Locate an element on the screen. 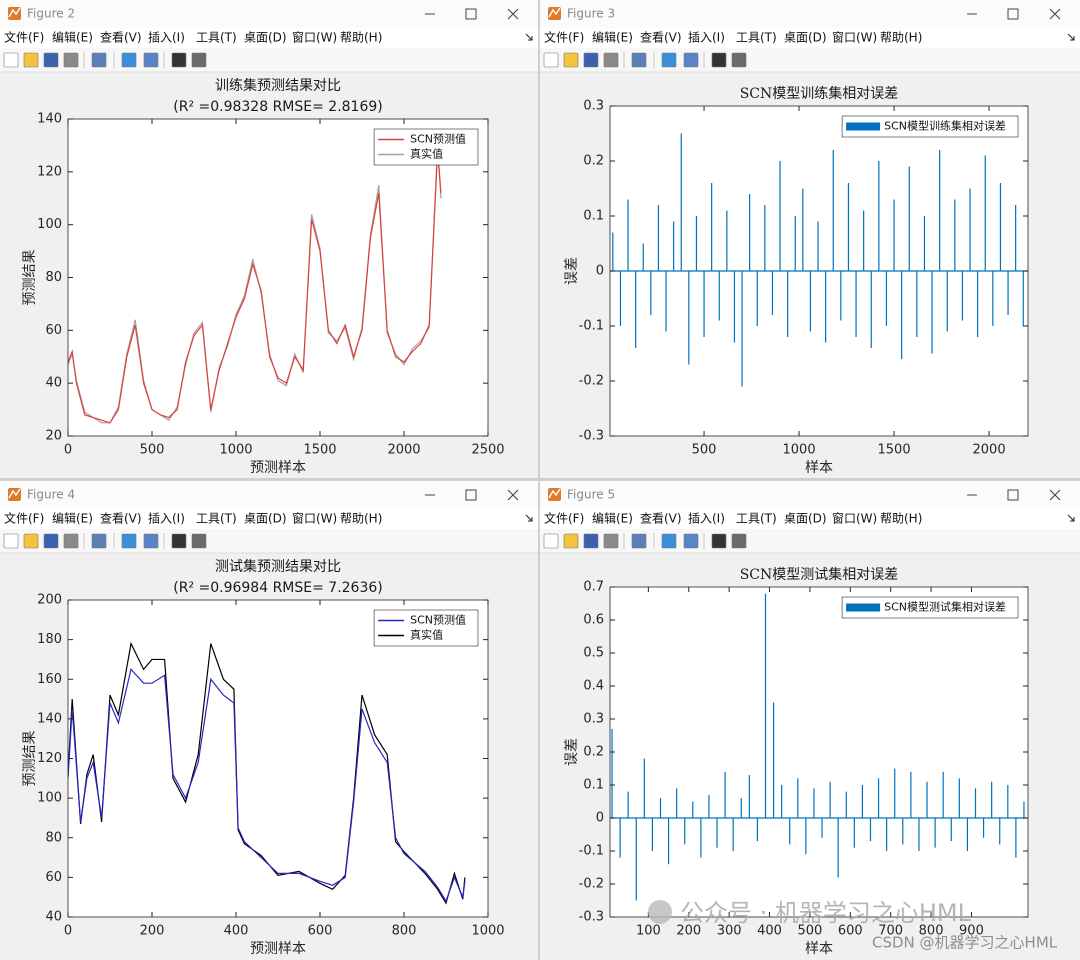 The image size is (1080, 960). legend-swatch is located at coordinates (863, 126).